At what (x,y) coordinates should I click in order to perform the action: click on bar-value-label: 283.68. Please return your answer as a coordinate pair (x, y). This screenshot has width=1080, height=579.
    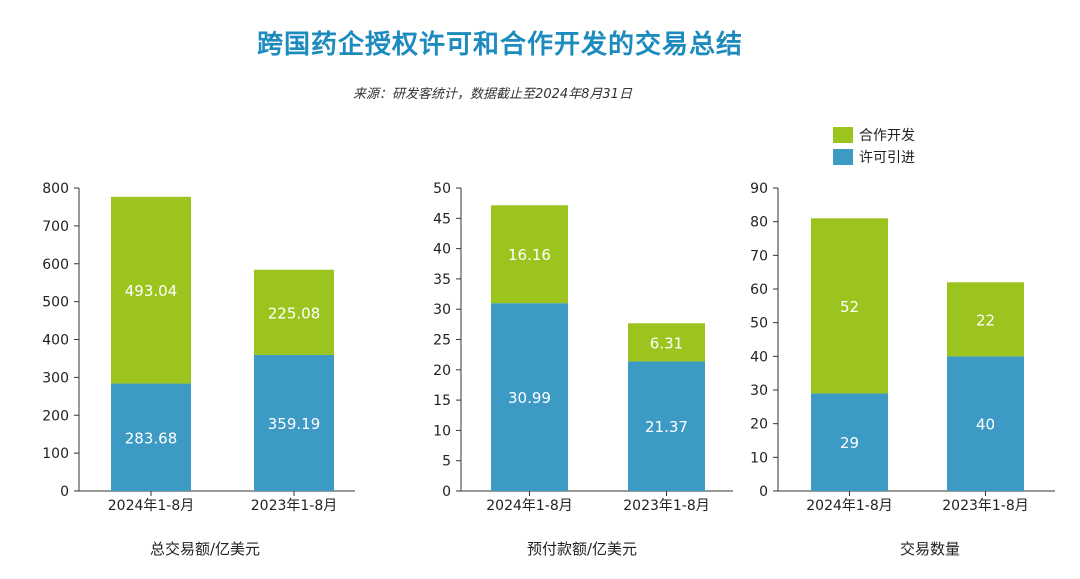
    Looking at the image, I should click on (151, 438).